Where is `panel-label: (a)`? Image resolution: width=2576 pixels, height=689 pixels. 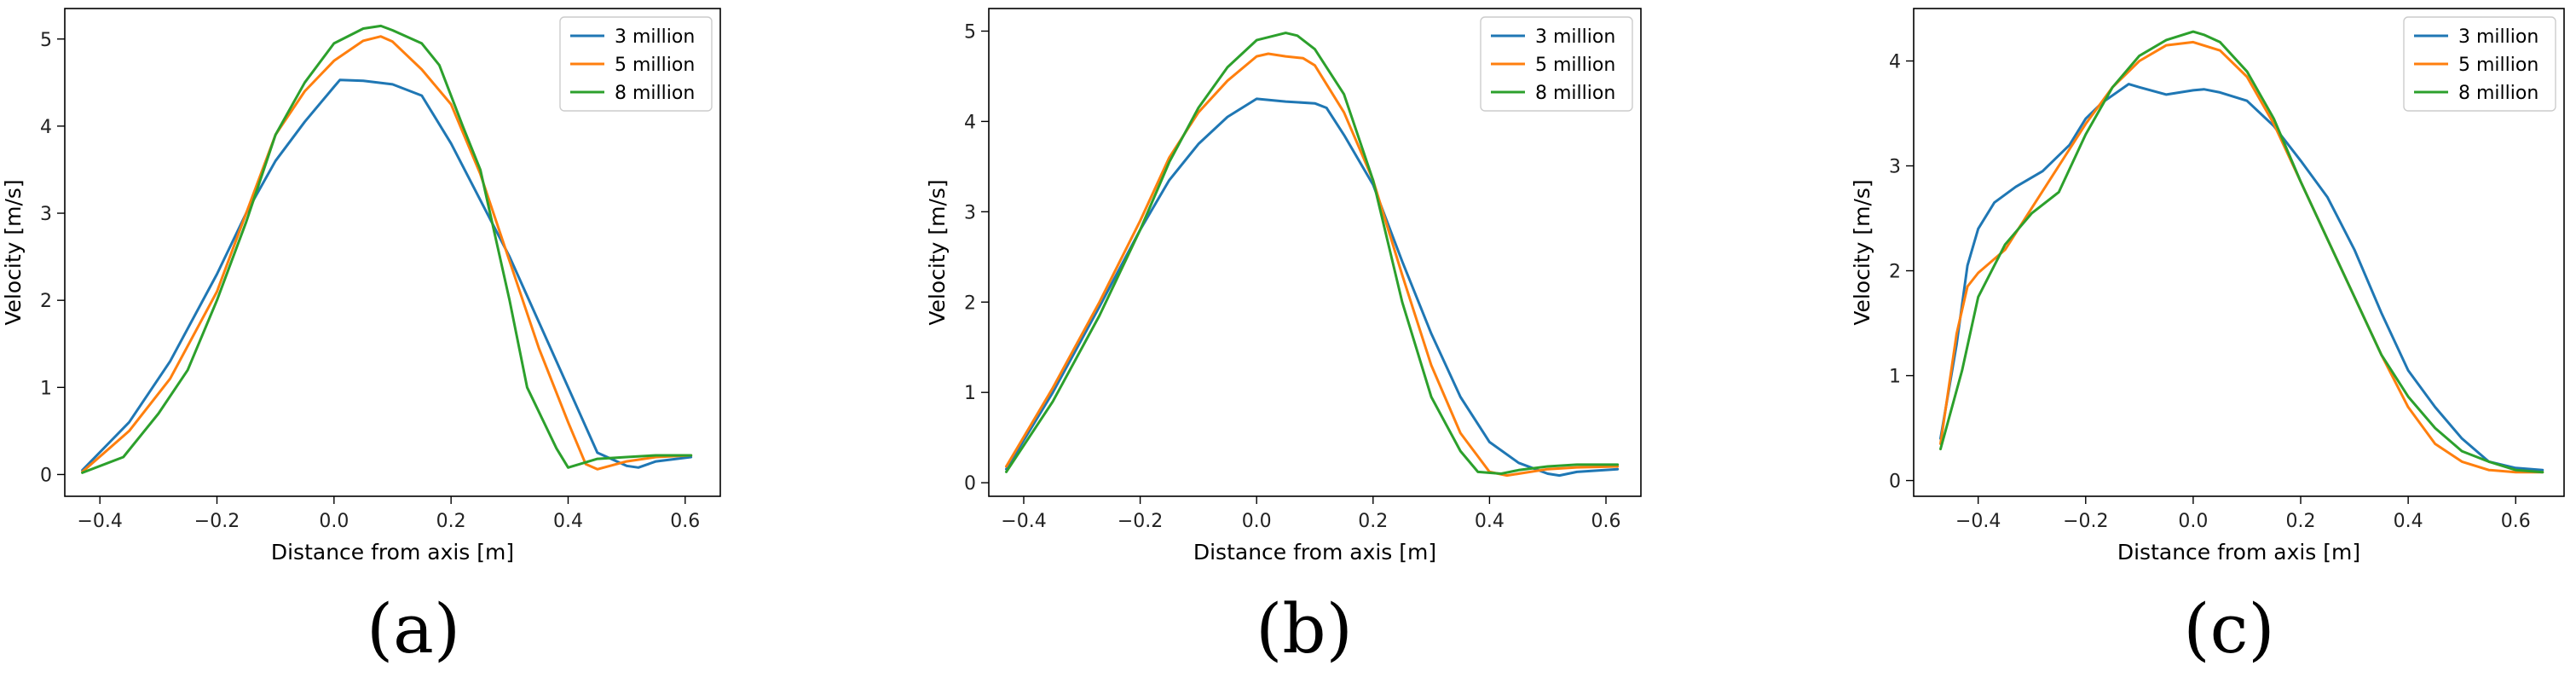
panel-label: (a) is located at coordinates (413, 629).